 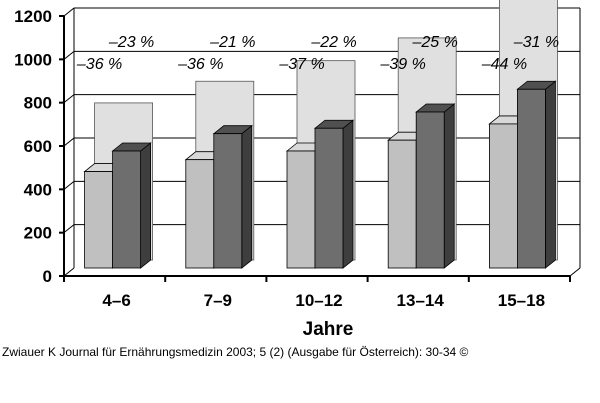 I want to click on y-tick-label: 800, so click(x=38, y=103).